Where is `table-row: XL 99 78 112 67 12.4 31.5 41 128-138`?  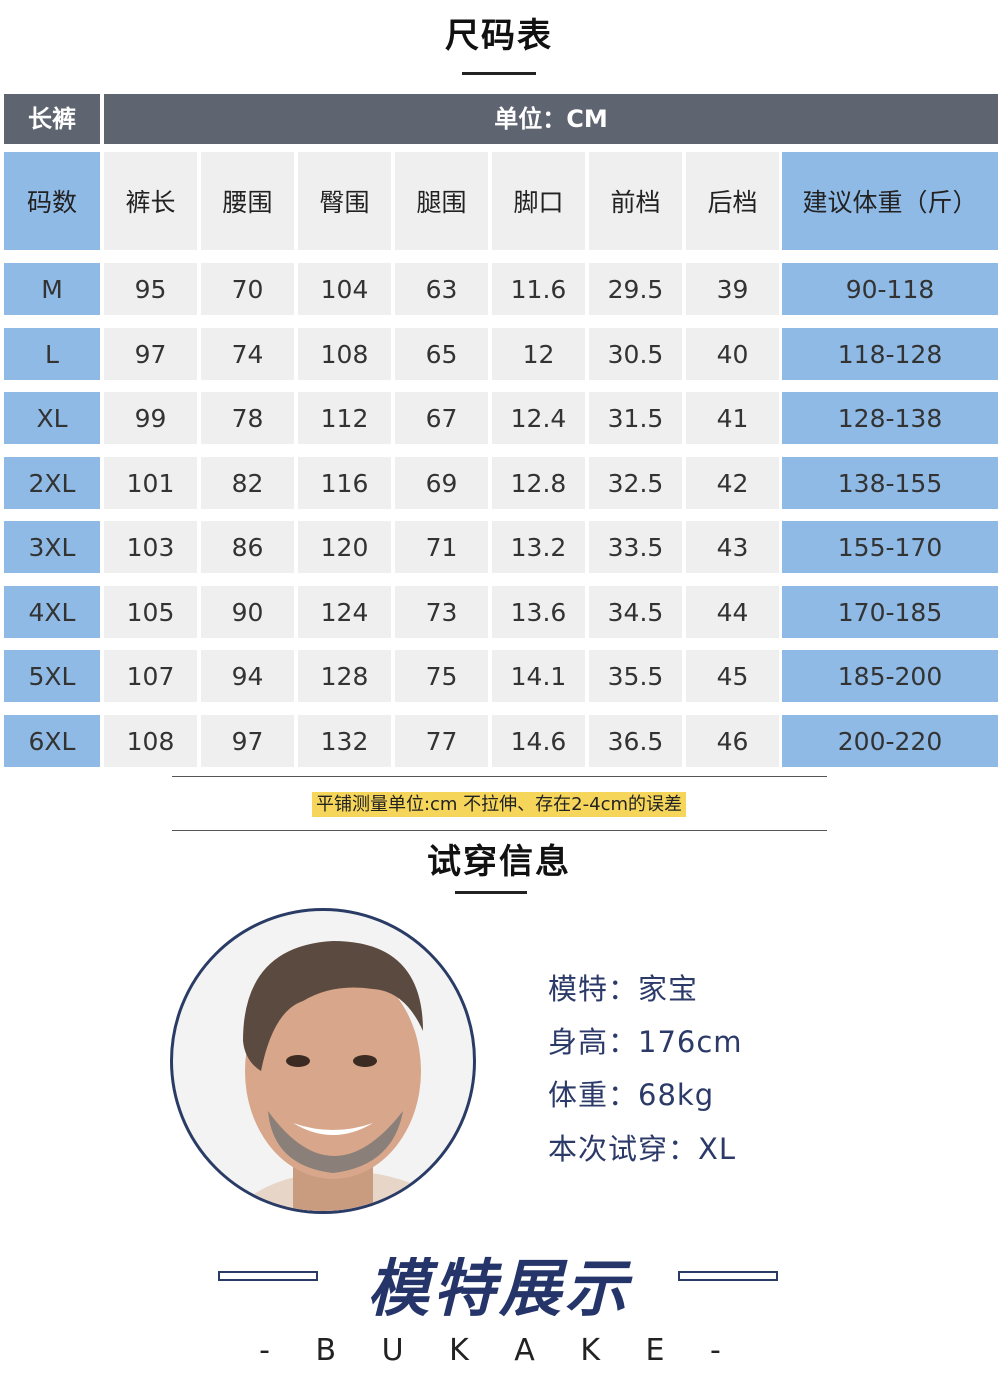
table-row: XL 99 78 112 67 12.4 31.5 41 128-138 is located at coordinates (501, 418).